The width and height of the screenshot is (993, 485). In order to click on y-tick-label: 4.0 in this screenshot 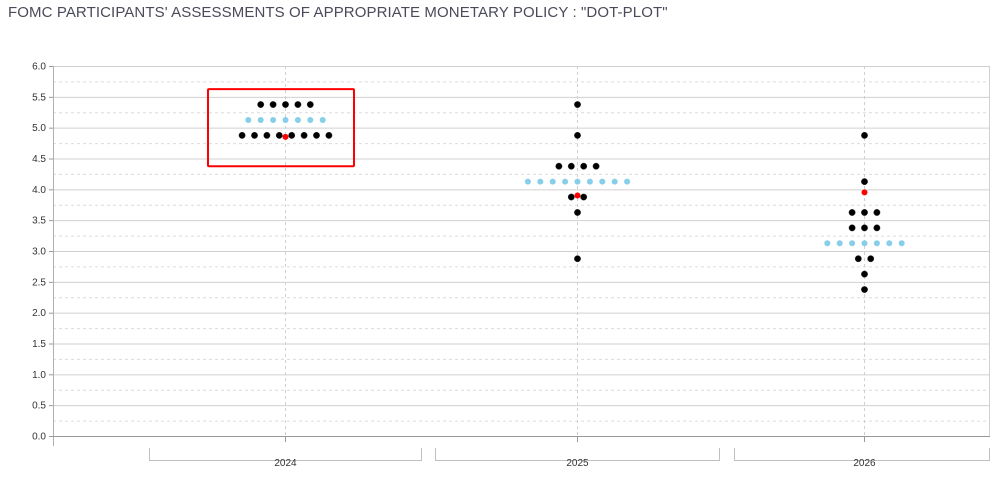, I will do `click(39, 190)`.